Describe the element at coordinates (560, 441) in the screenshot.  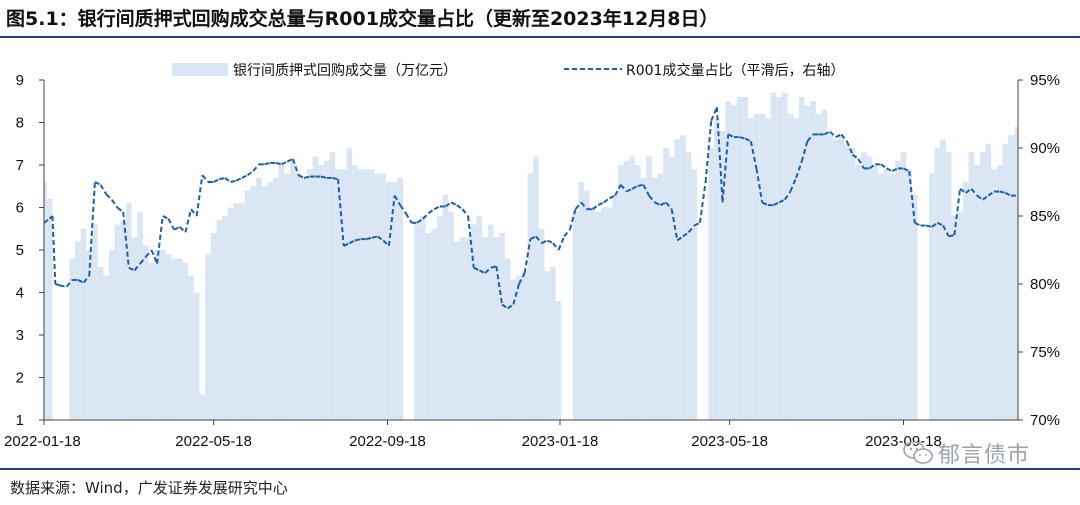
I see `x-tick-label: 2023-01-18` at that location.